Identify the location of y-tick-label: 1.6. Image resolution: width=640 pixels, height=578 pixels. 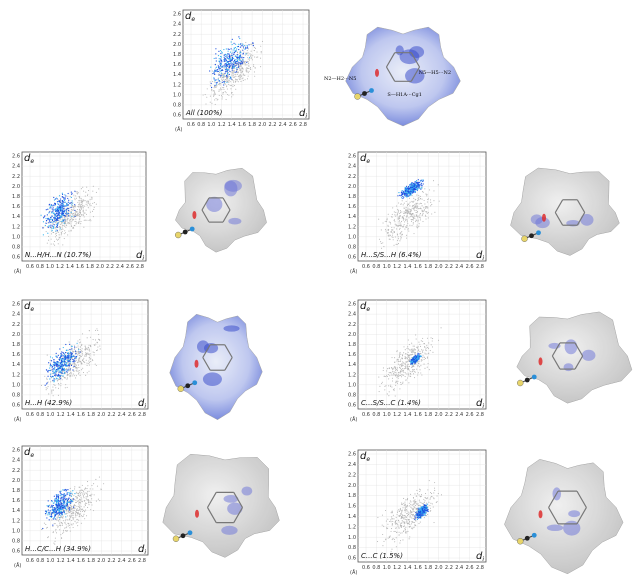
(352, 507).